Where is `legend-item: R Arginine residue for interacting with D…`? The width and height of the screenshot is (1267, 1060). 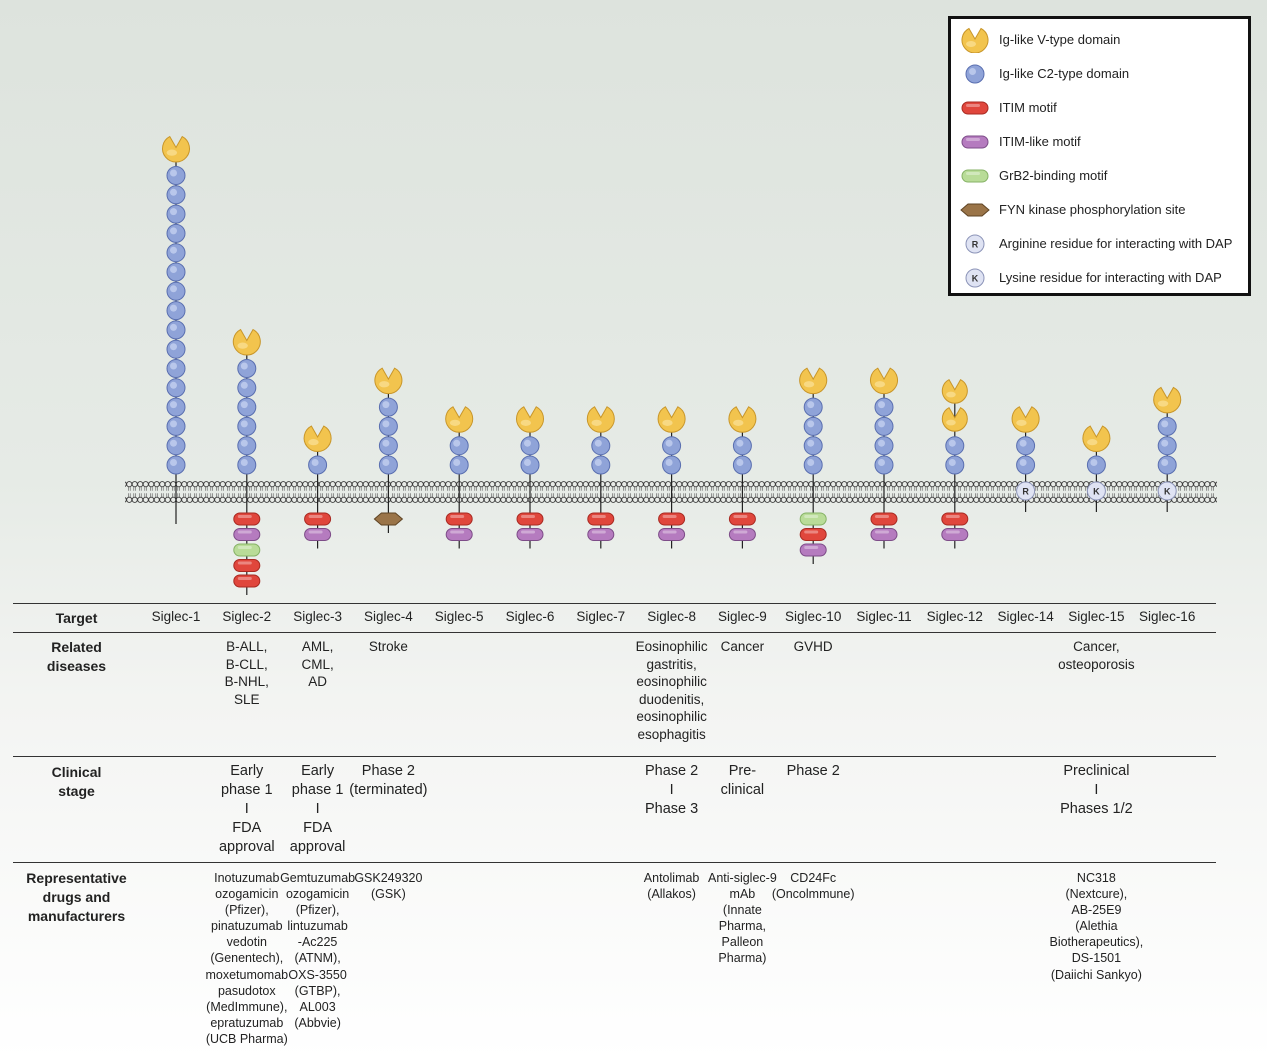 legend-item: R Arginine residue for interacting with D… is located at coordinates (1104, 244).